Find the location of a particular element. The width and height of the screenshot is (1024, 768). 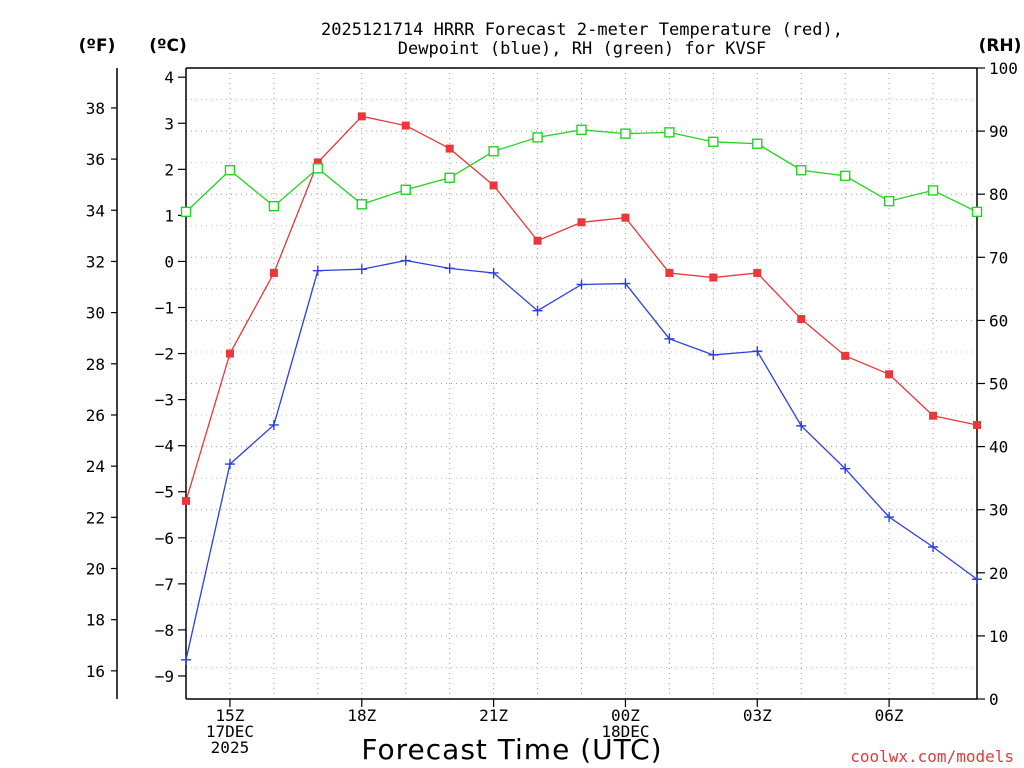

celsius-tick-label: 3 is located at coordinates (169, 123).